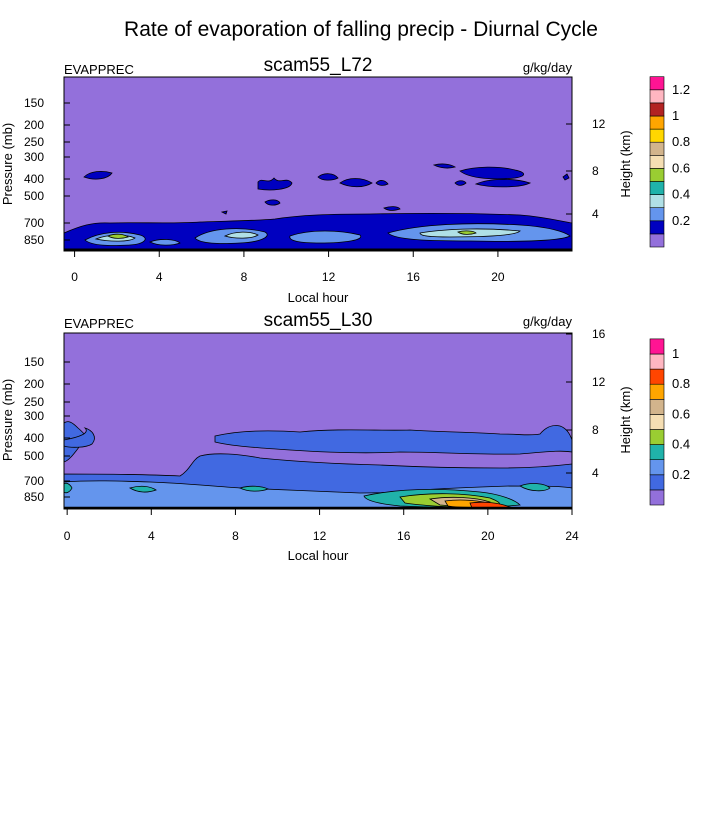  Describe the element at coordinates (669, 162) in the screenshot. I see `panel-1-colorbar: 0.2 0.4 0.6 0.8 1 1.2` at that location.